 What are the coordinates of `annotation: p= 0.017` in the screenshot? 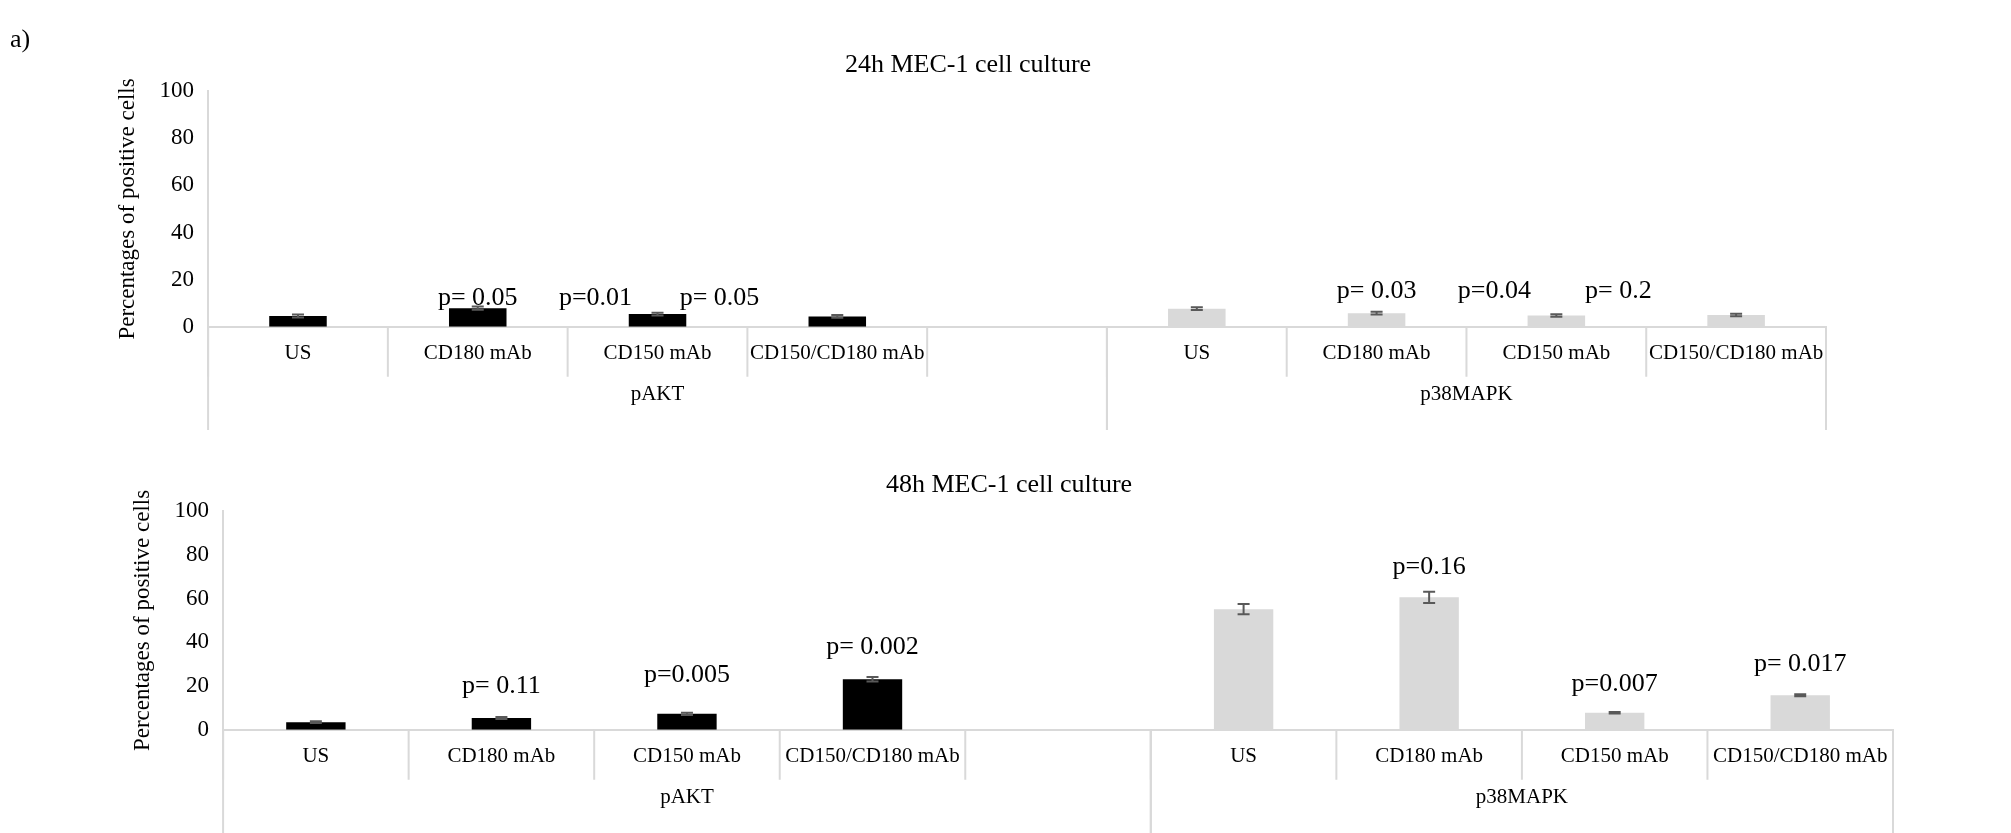 It's located at (1800, 663).